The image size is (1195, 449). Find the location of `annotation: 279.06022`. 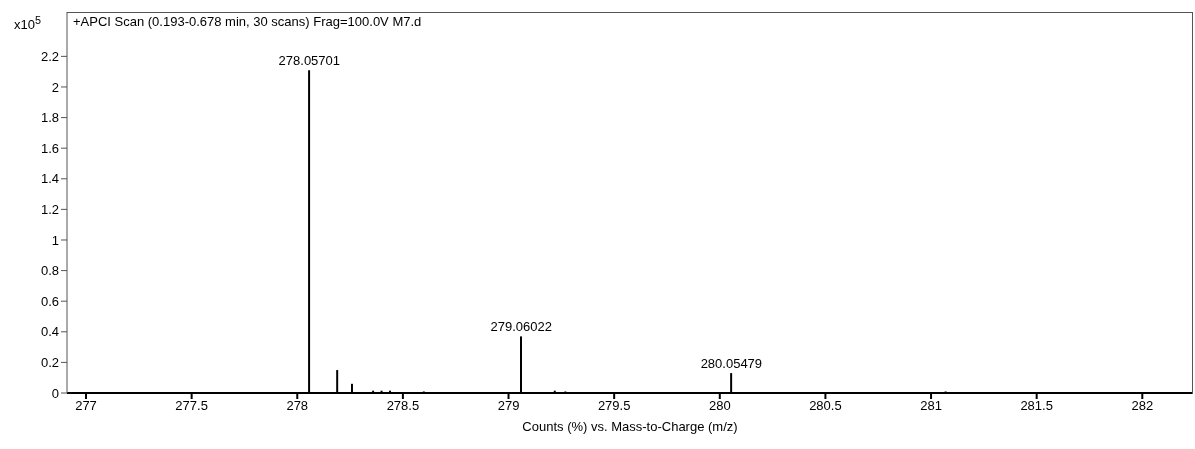

annotation: 279.06022 is located at coordinates (521, 327).